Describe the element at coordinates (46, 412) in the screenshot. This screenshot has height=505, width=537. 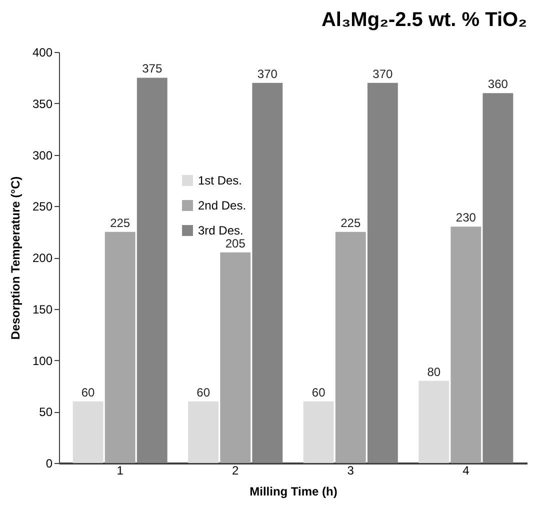
I see `y-tick-label: 50` at that location.